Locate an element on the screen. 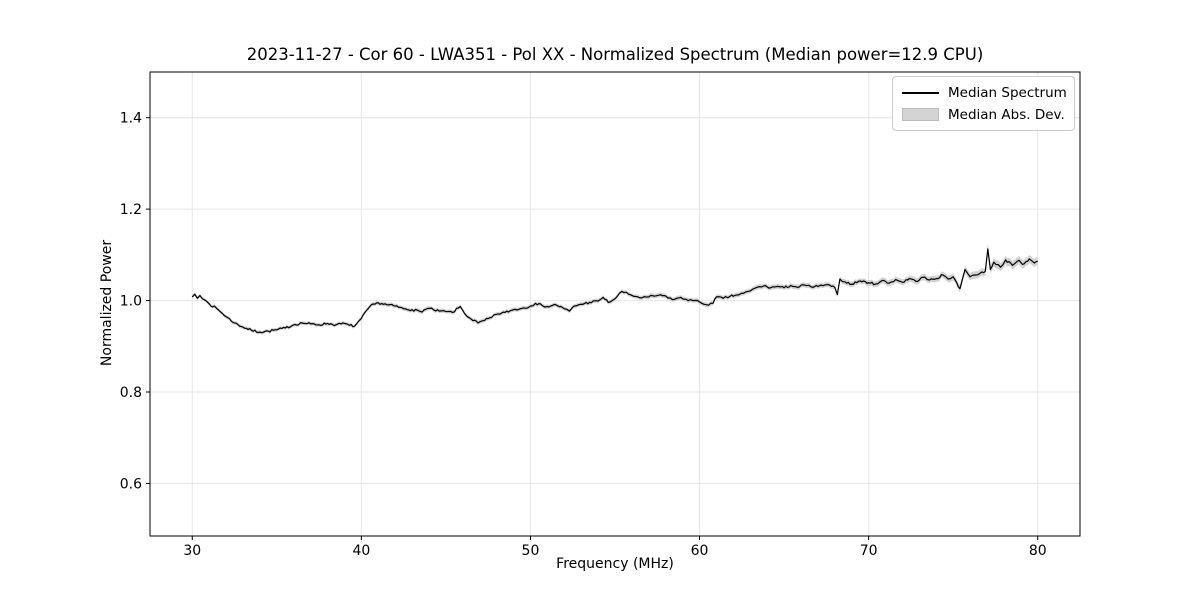  x-tick-label: 40 is located at coordinates (361, 551).